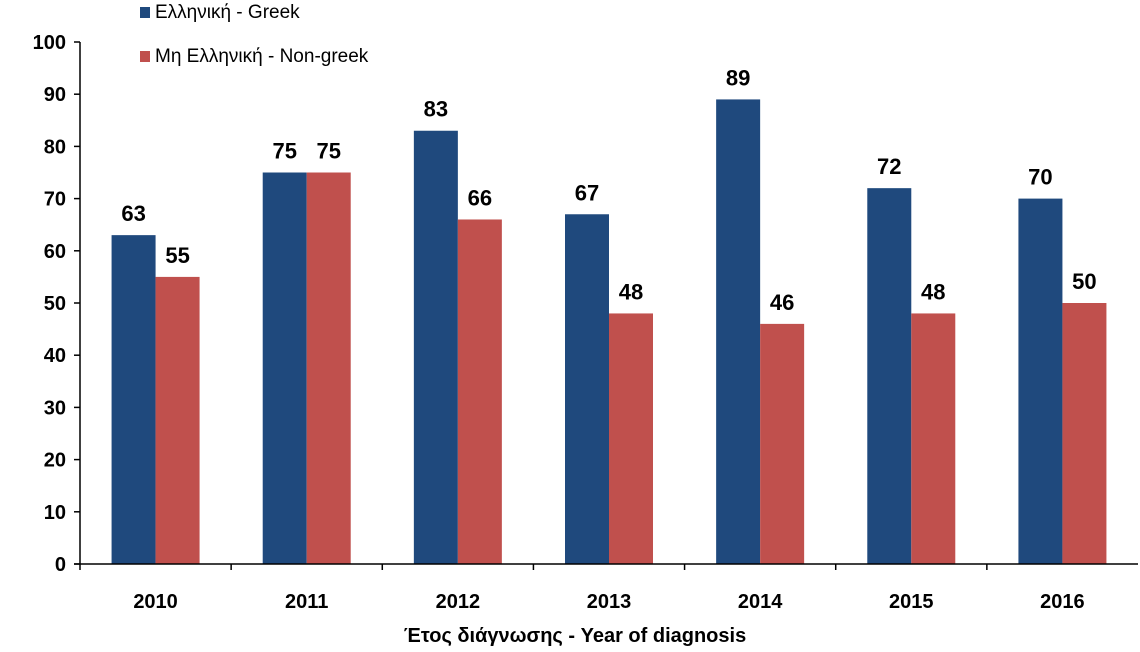 This screenshot has width=1140, height=652. What do you see at coordinates (177, 420) in the screenshot?
I see `bar-non-greek-2010` at bounding box center [177, 420].